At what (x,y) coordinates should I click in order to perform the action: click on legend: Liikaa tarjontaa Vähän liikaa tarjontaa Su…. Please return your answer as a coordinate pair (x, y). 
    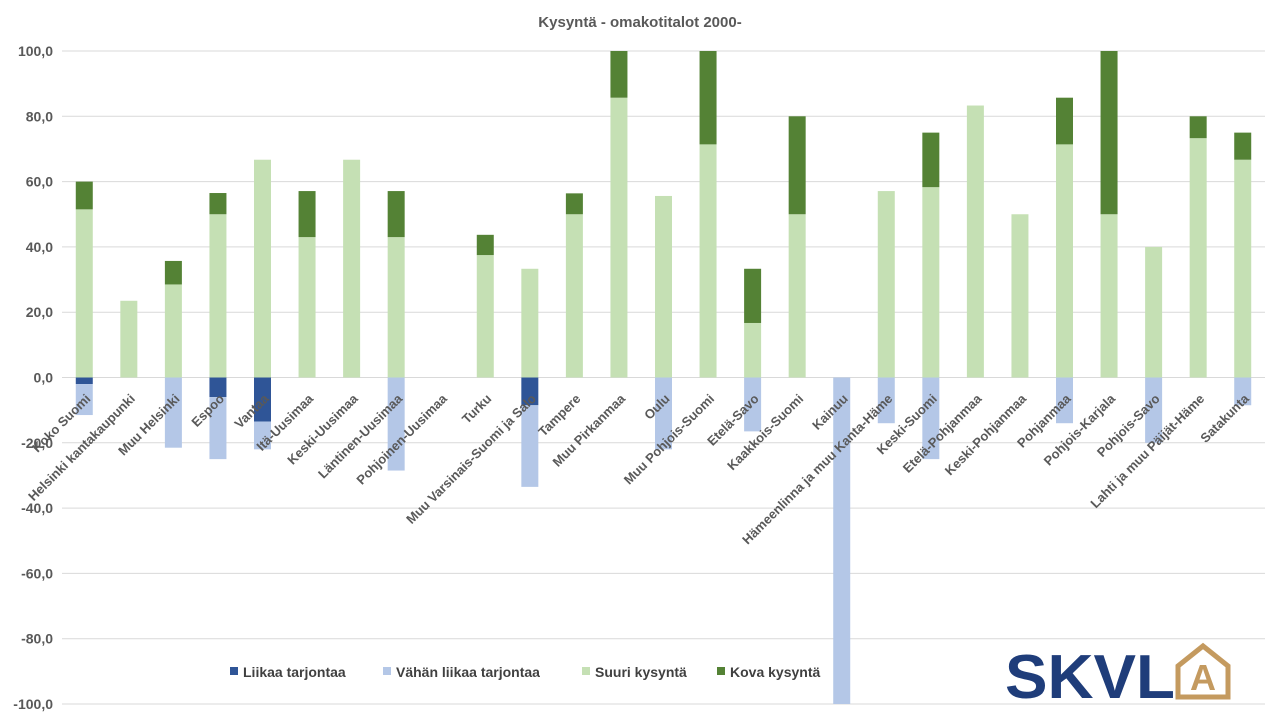
    Looking at the image, I should click on (525, 672).